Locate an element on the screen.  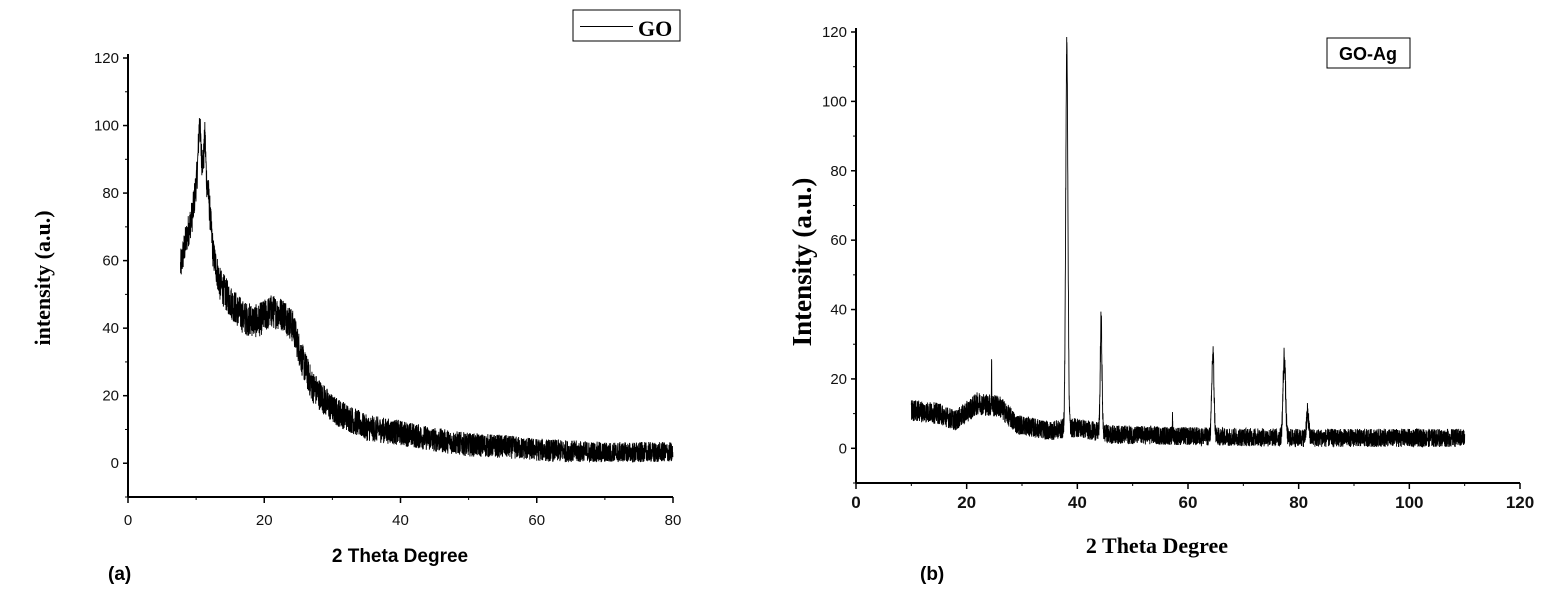
x-tick-label: 120 is located at coordinates (1520, 502).